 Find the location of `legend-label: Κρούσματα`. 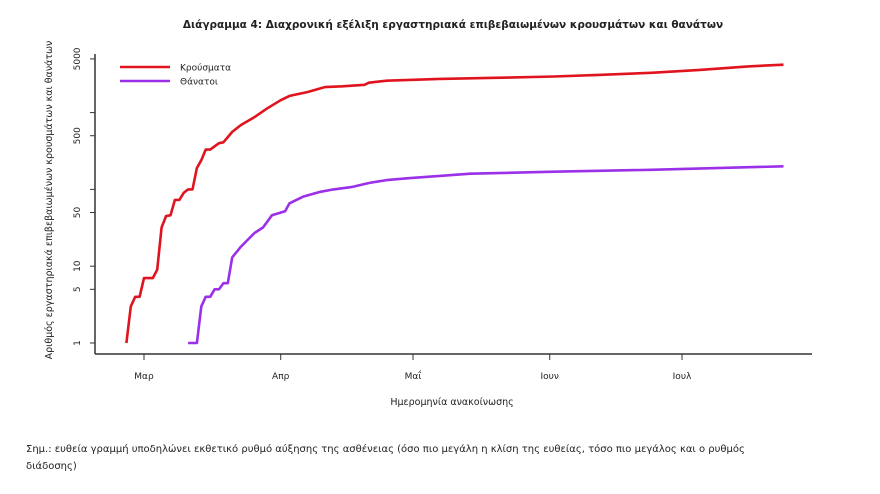

legend-label: Κρούσματα is located at coordinates (205, 68).